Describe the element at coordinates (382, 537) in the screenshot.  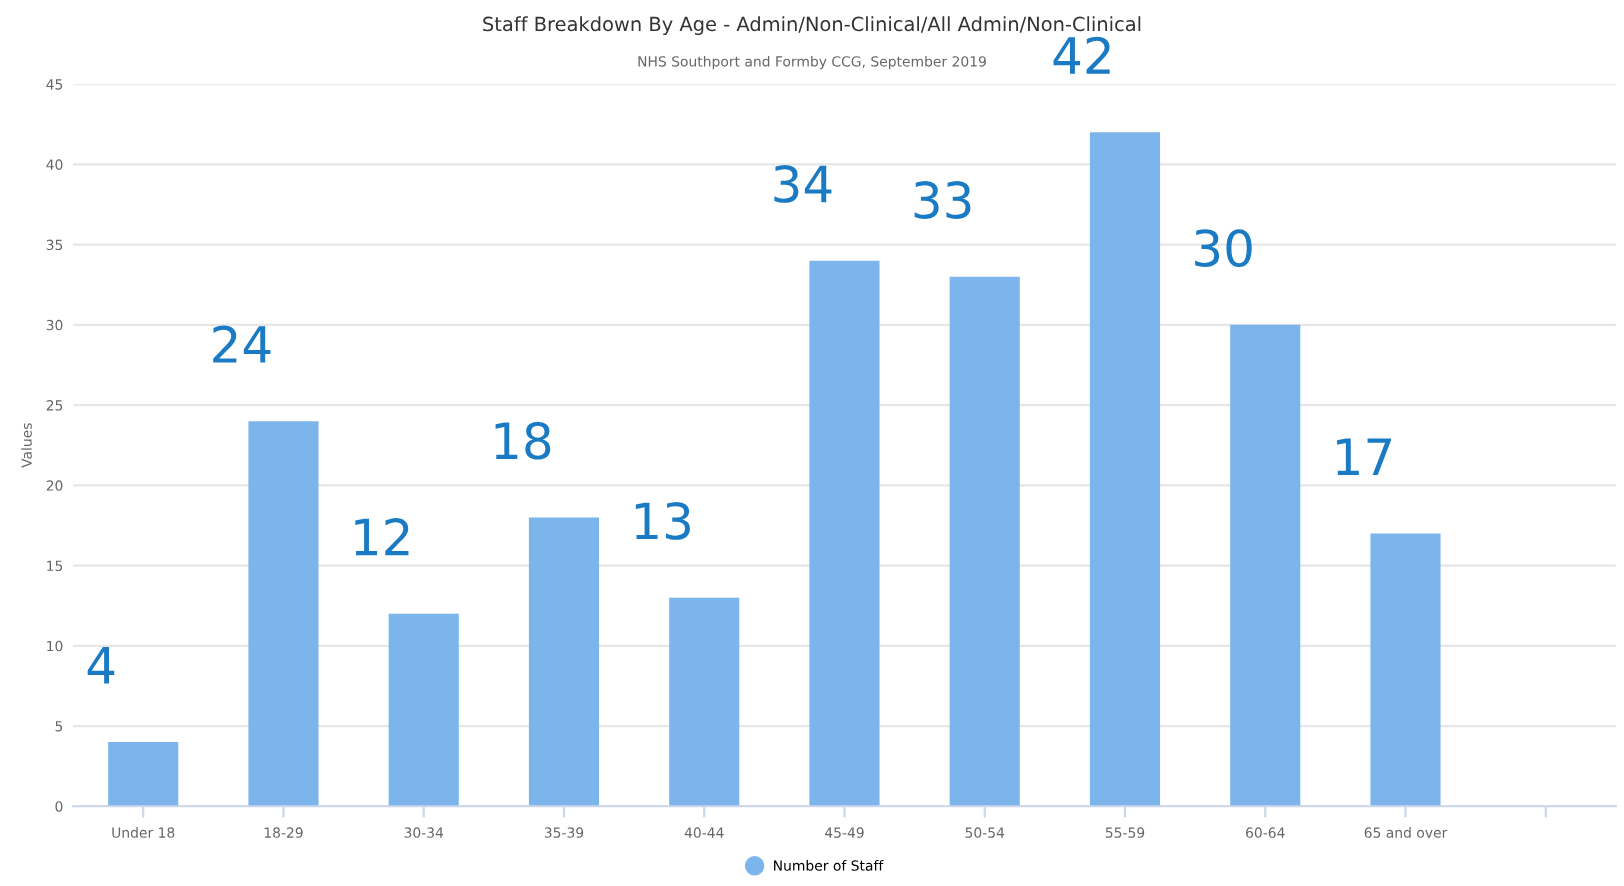
I see `data-label: 12` at that location.